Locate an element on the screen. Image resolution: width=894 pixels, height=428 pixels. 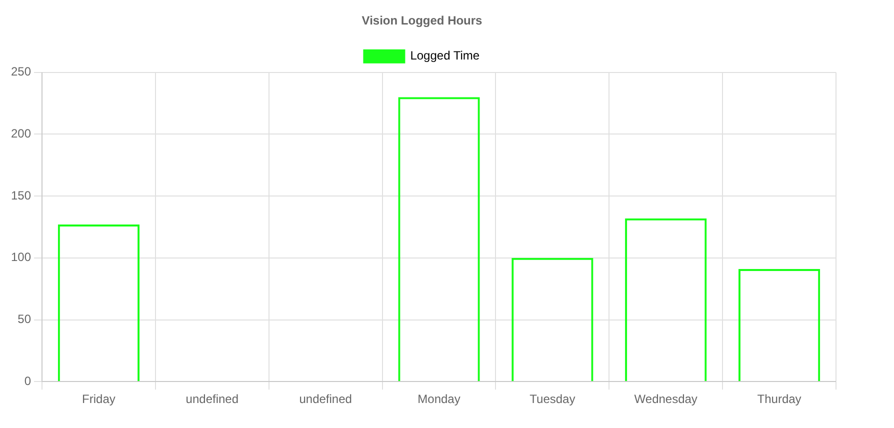
chart-title: Vision Logged Hours is located at coordinates (422, 21).